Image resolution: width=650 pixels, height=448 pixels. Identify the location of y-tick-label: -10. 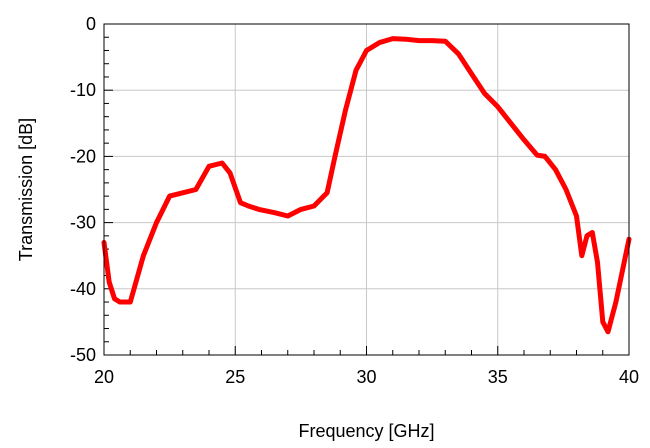
(83, 90).